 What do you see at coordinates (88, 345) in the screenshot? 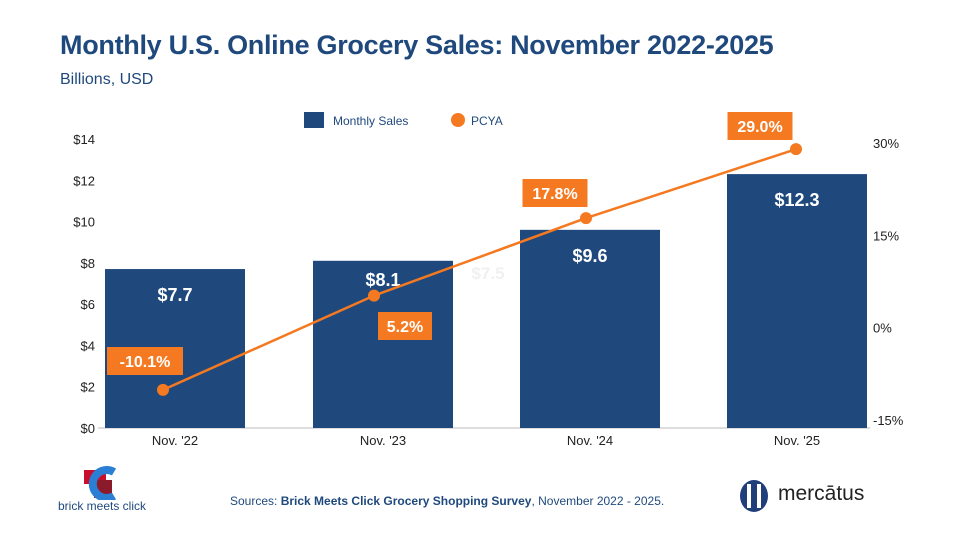
I see `left-axis-tick: $4` at bounding box center [88, 345].